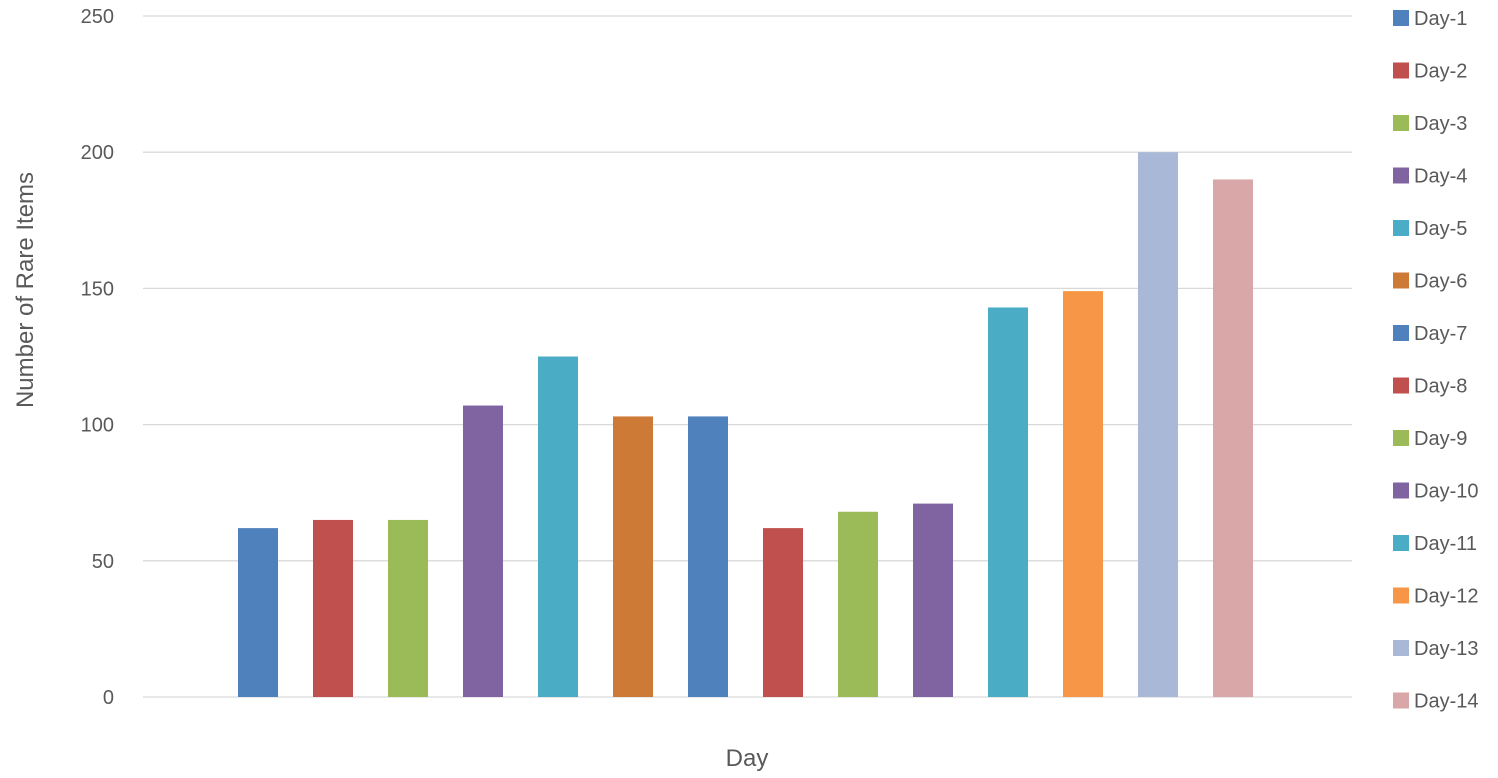 The width and height of the screenshot is (1498, 778). Describe the element at coordinates (1445, 544) in the screenshot. I see `legend-label: Day-11` at that location.